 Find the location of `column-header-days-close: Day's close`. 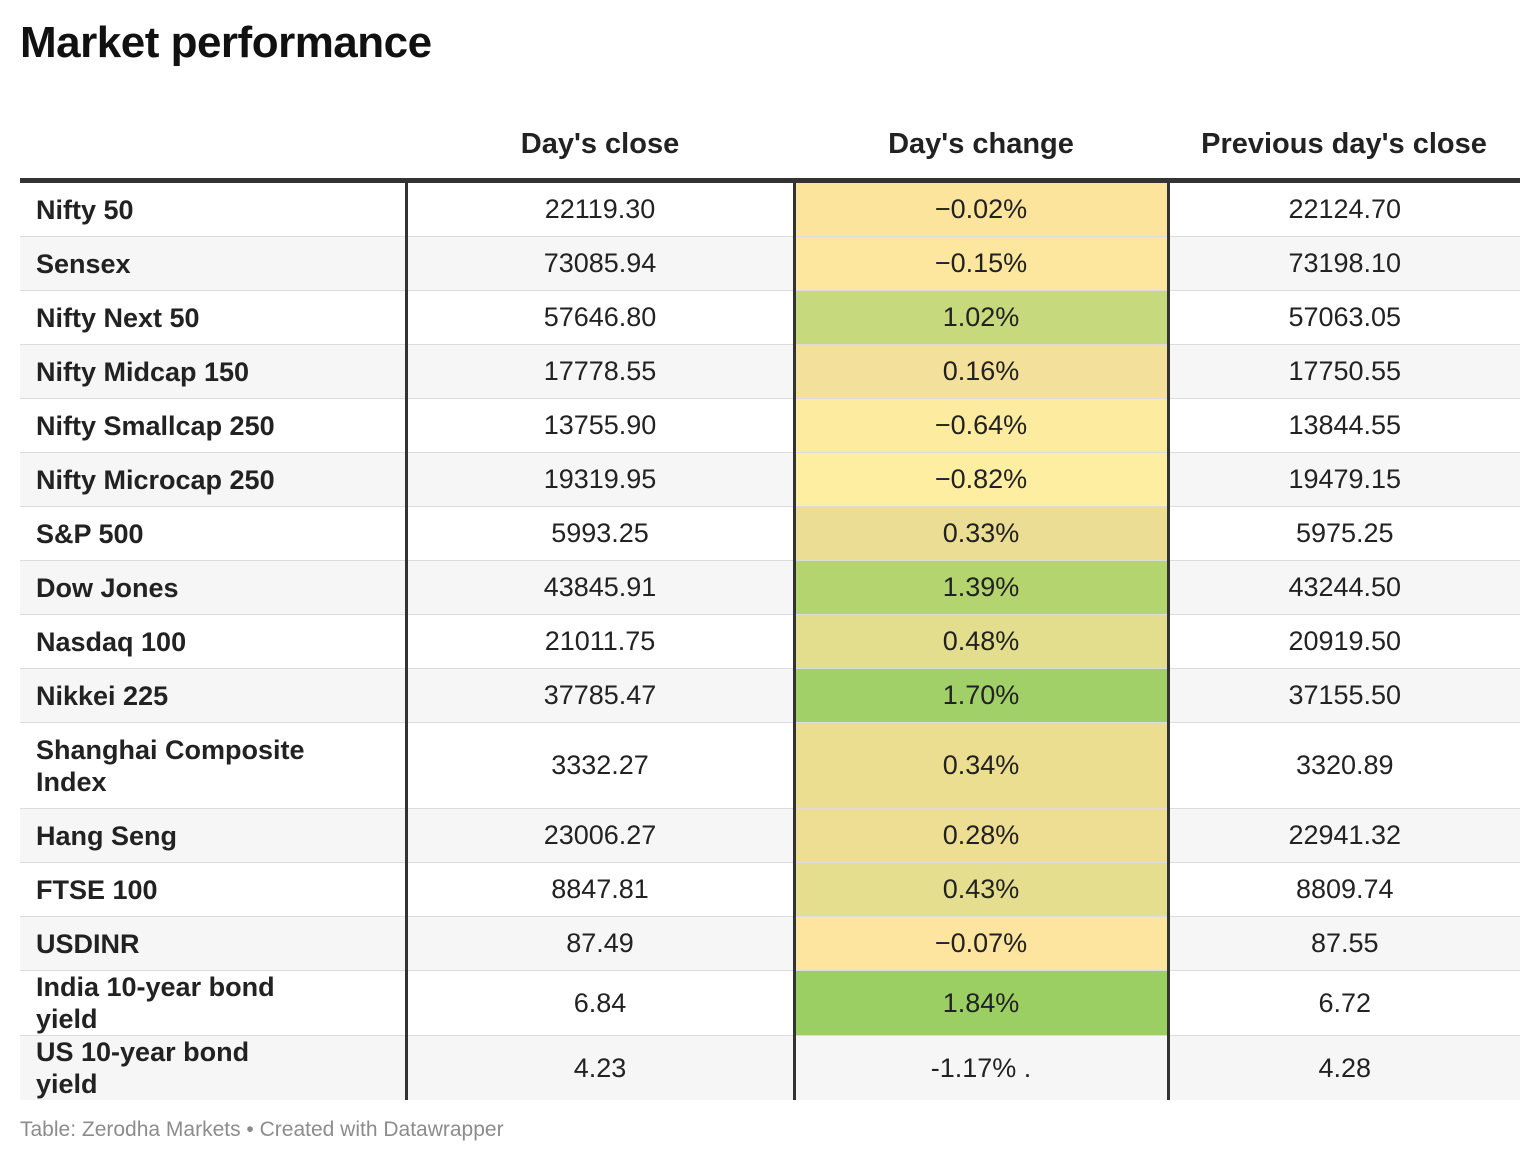

column-header-days-close: Day's close is located at coordinates (600, 146).